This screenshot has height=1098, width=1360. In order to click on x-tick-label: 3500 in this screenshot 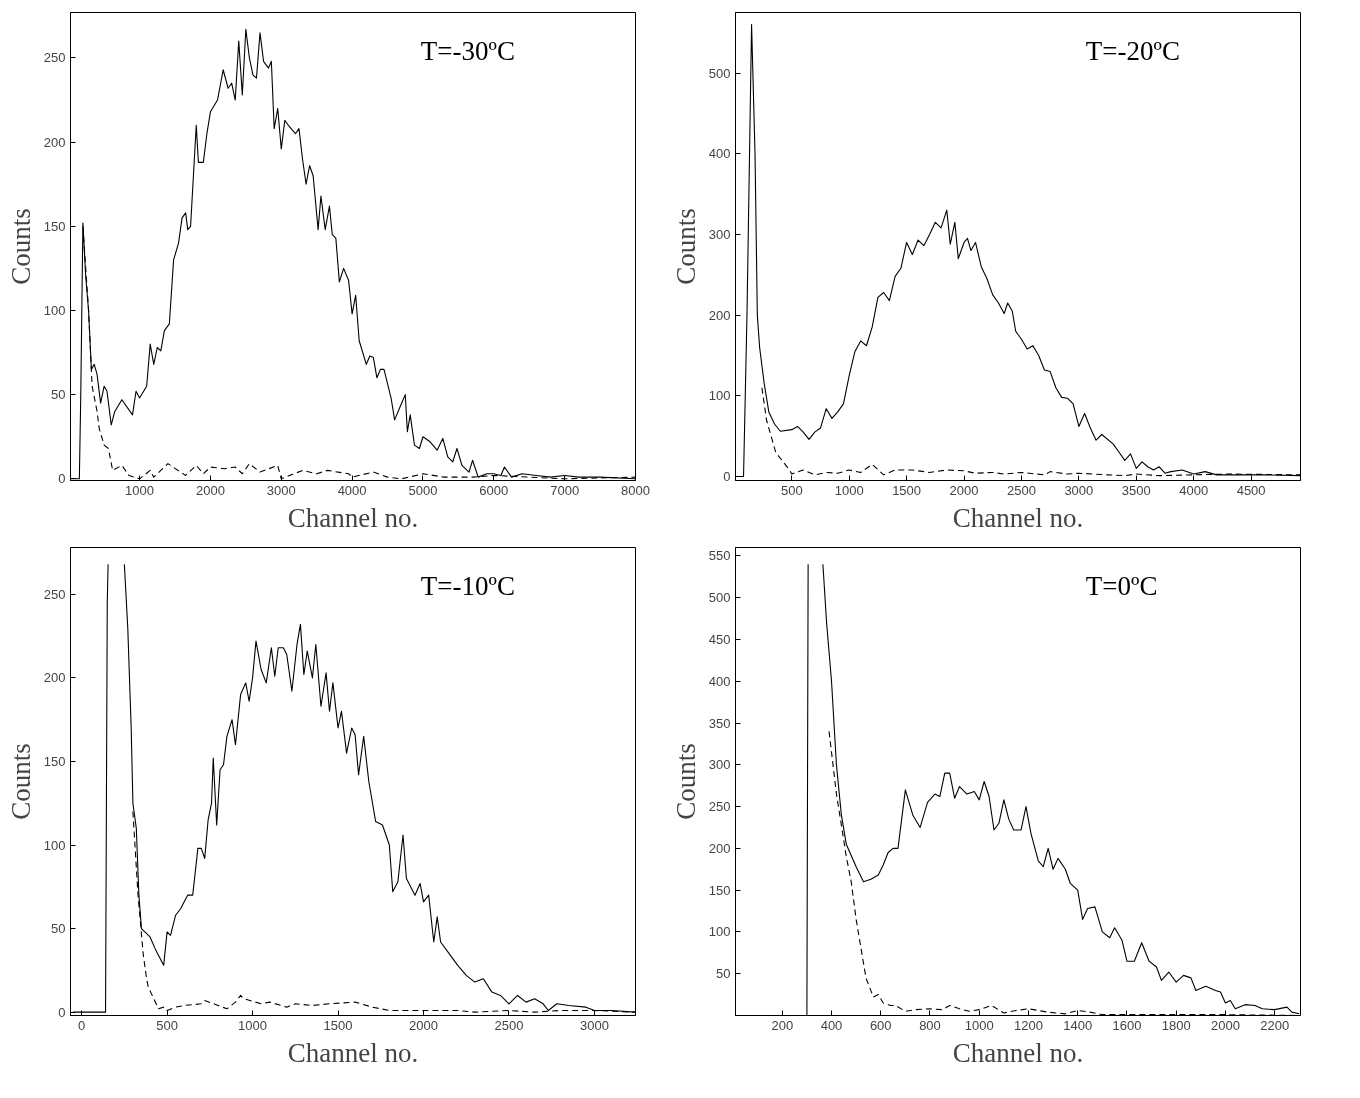, I will do `click(1136, 490)`.